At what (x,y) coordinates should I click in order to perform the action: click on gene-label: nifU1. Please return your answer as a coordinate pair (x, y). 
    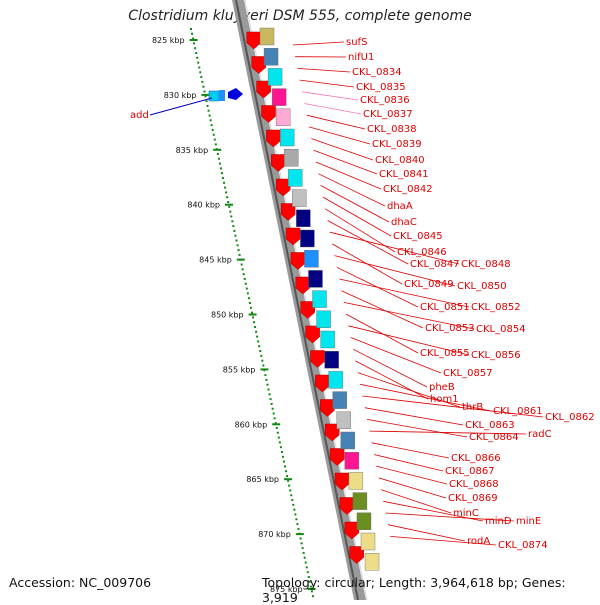
    Looking at the image, I should click on (361, 57).